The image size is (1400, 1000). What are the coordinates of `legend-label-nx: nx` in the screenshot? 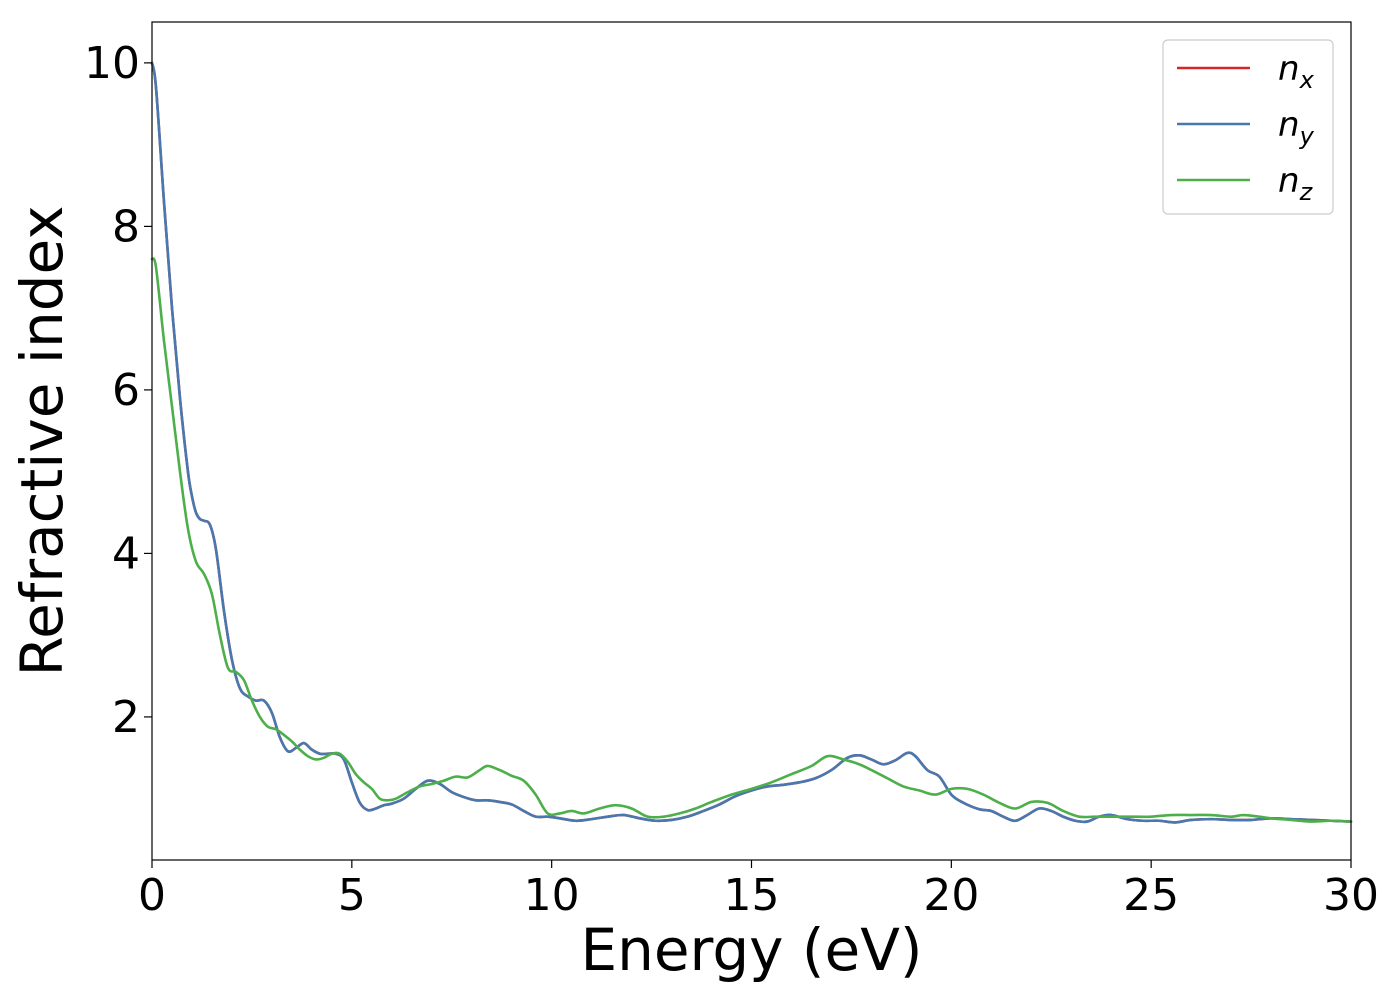 It's located at (1296, 71).